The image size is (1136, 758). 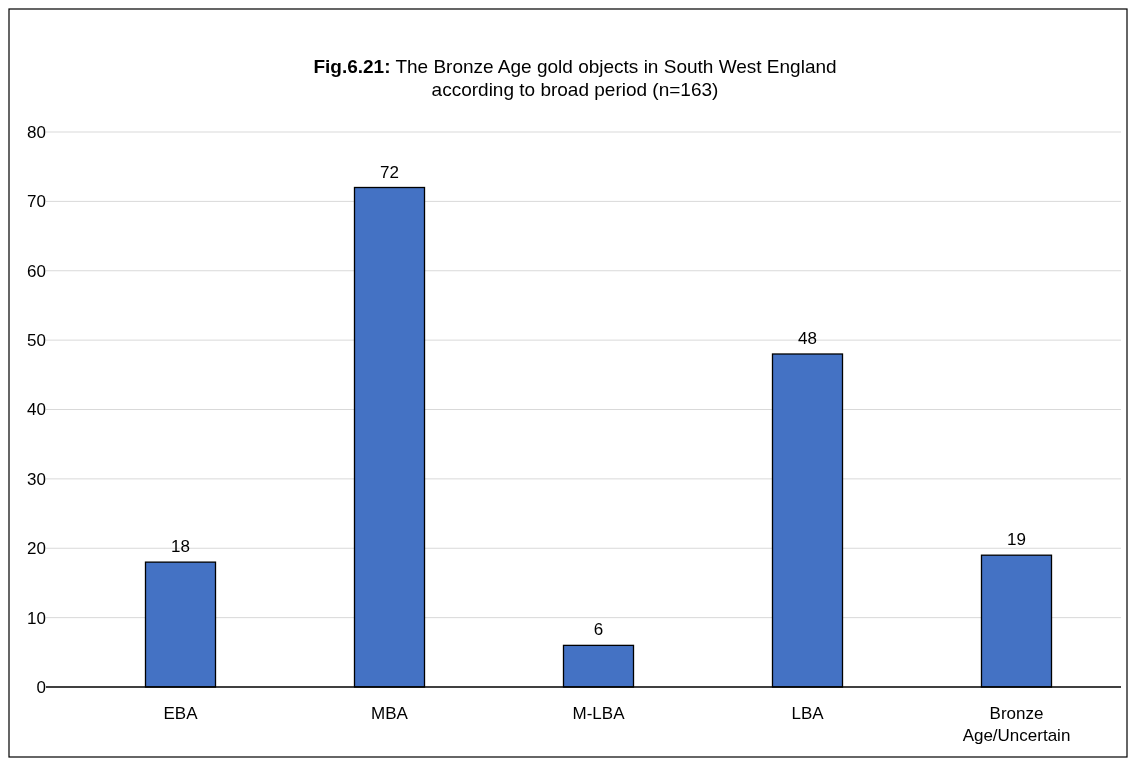 What do you see at coordinates (36, 549) in the screenshot?
I see `y-tick-label: 20` at bounding box center [36, 549].